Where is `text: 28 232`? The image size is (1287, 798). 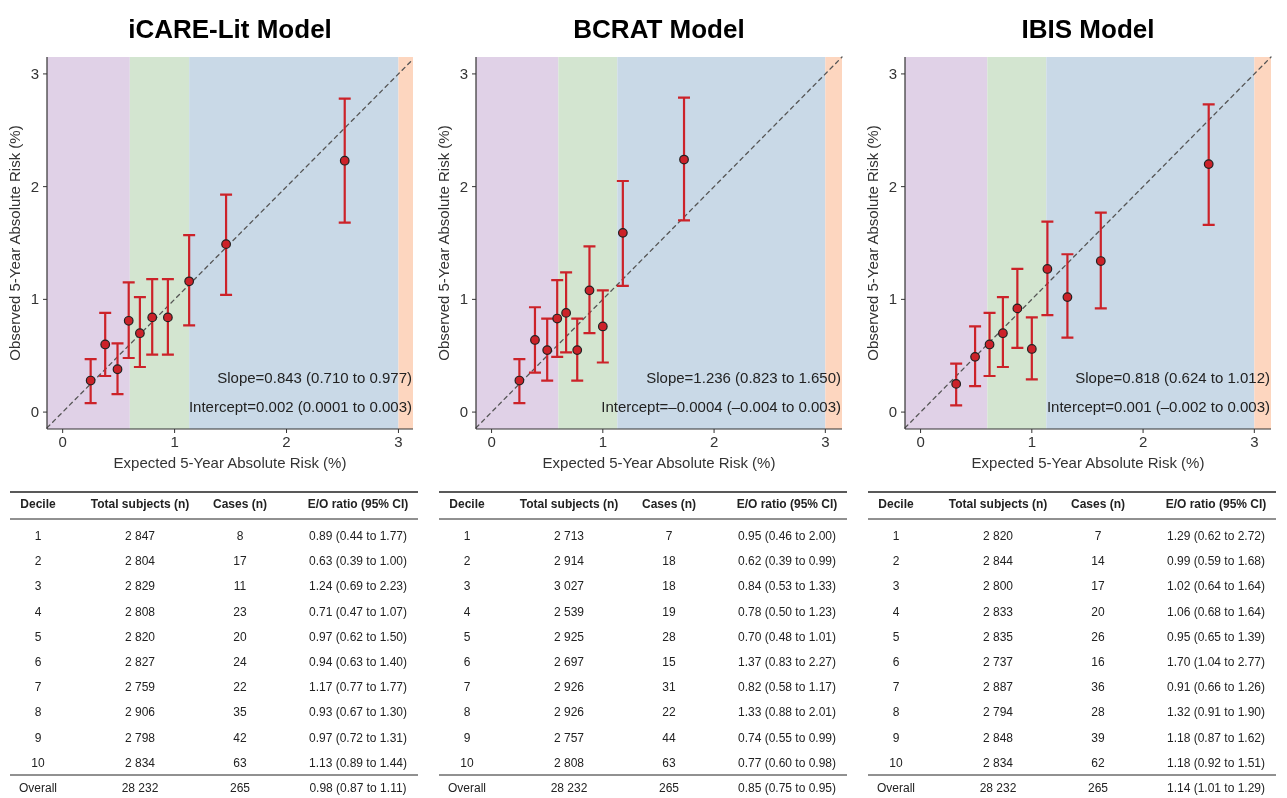
text: 28 232 is located at coordinates (140, 788).